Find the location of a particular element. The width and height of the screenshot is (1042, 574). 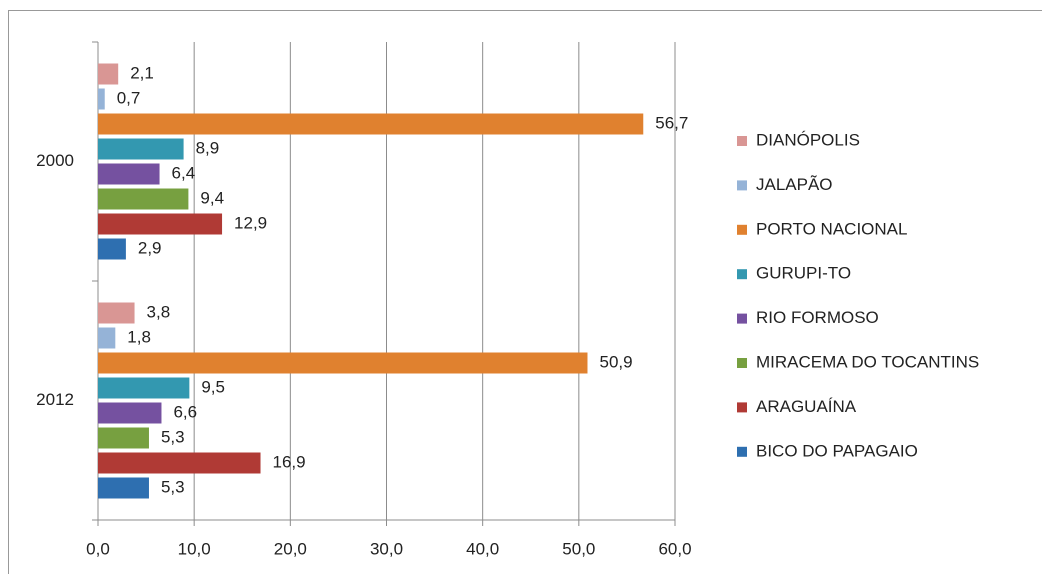

x-tick-label: 10,0 is located at coordinates (194, 548).